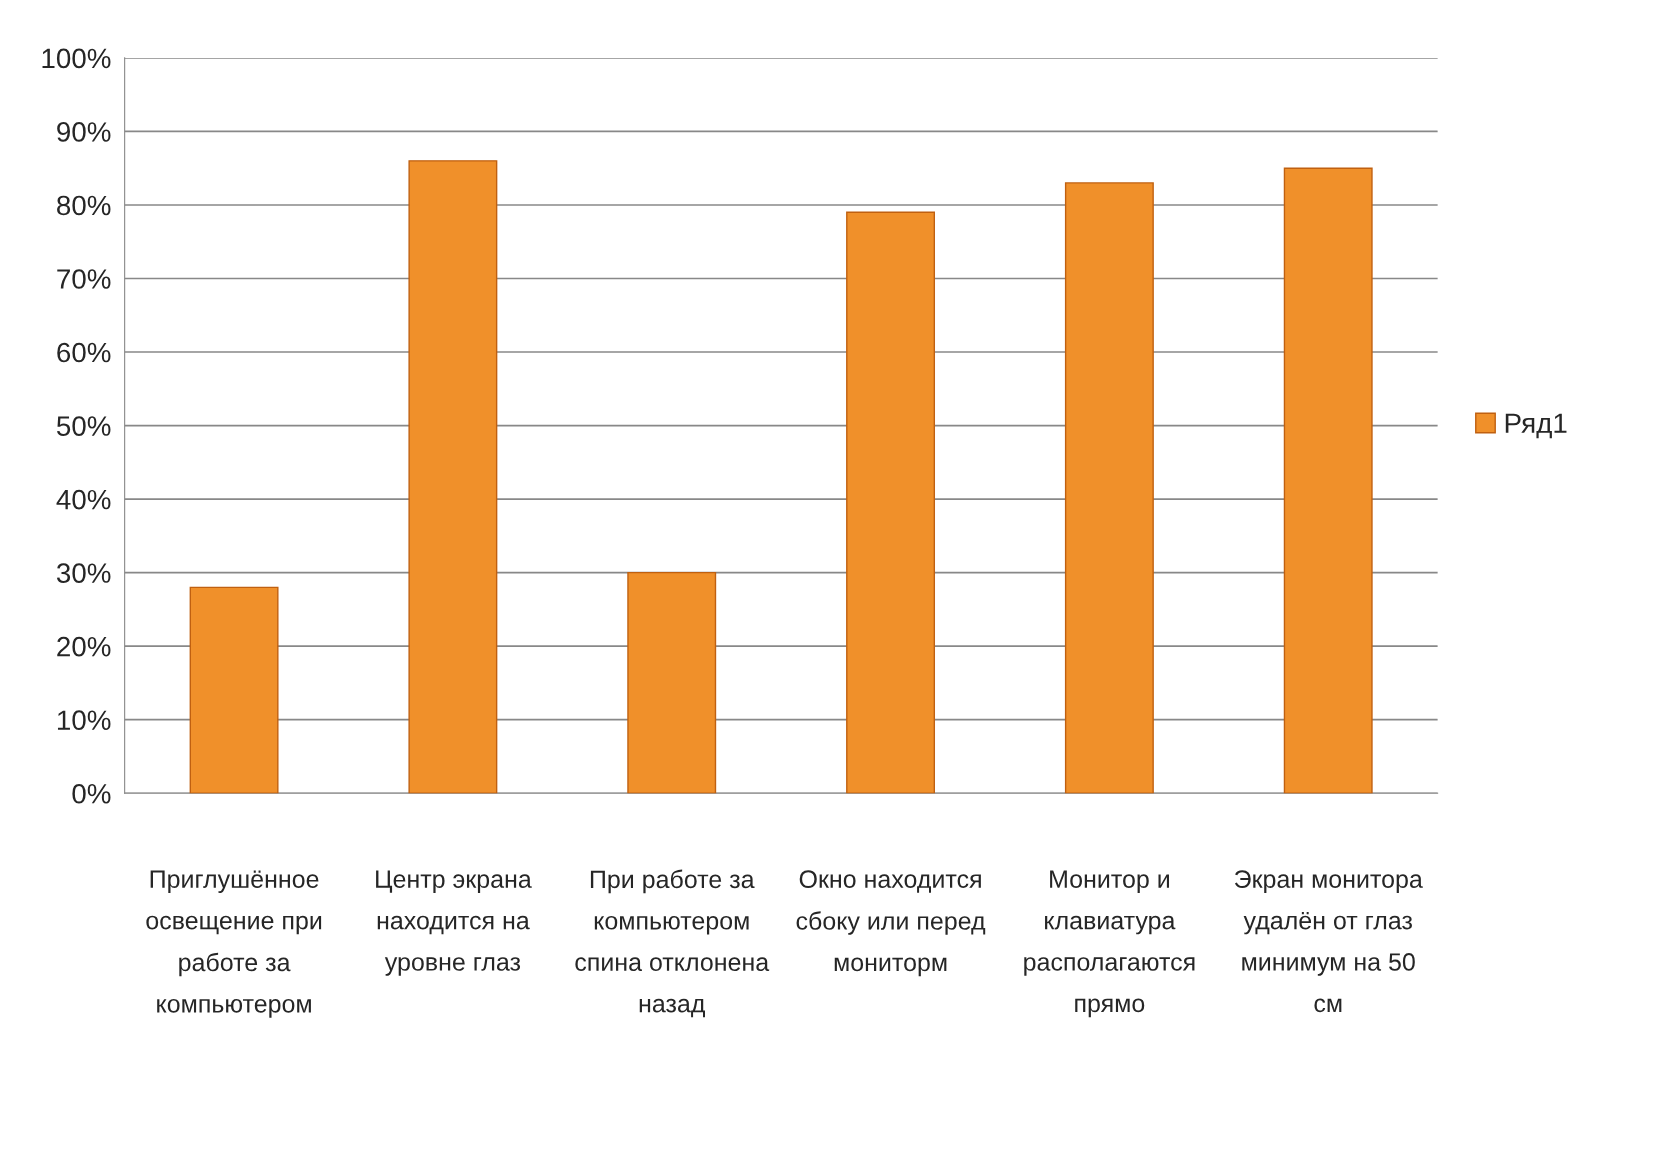  What do you see at coordinates (672, 943) in the screenshot?
I see `x-tick-label: При работе за компьютером спина отклонена назад` at bounding box center [672, 943].